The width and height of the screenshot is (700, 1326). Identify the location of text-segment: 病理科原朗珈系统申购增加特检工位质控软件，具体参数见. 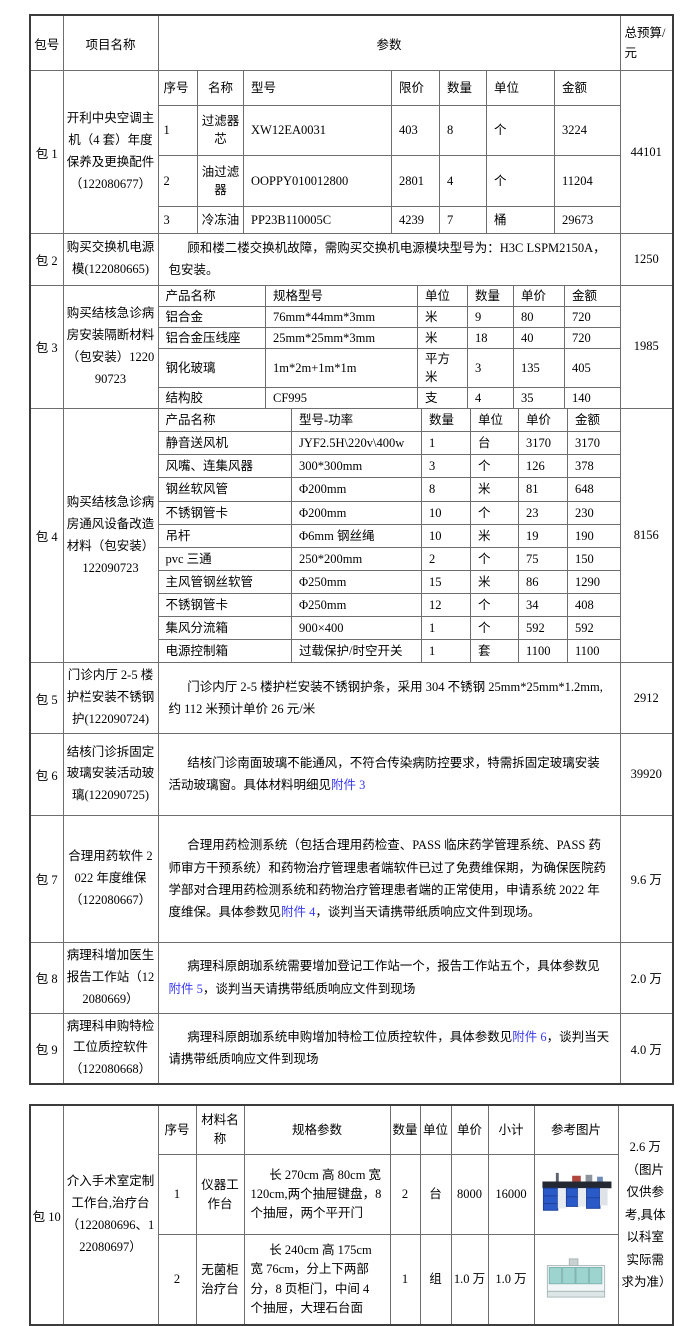
(350, 1037).